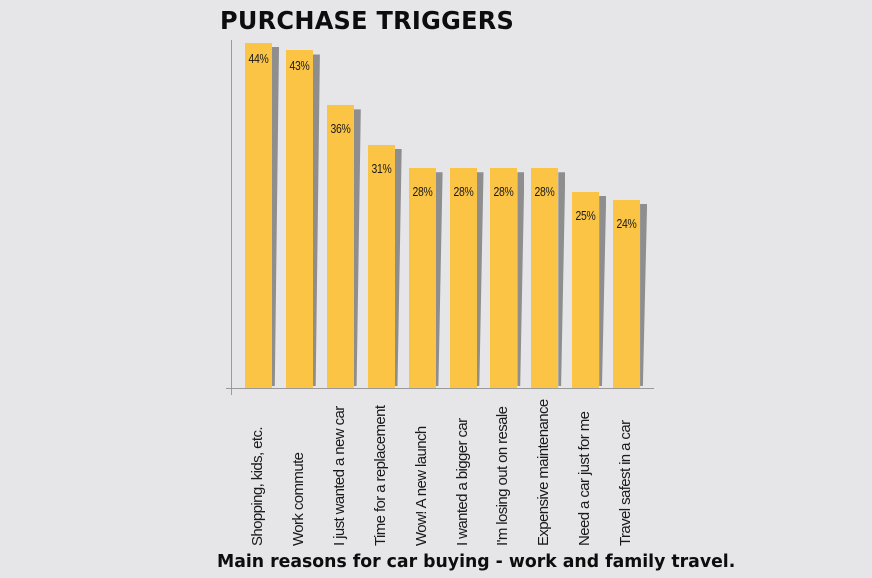  I want to click on x-tick-label: I just wanted a new car, so click(339, 476).